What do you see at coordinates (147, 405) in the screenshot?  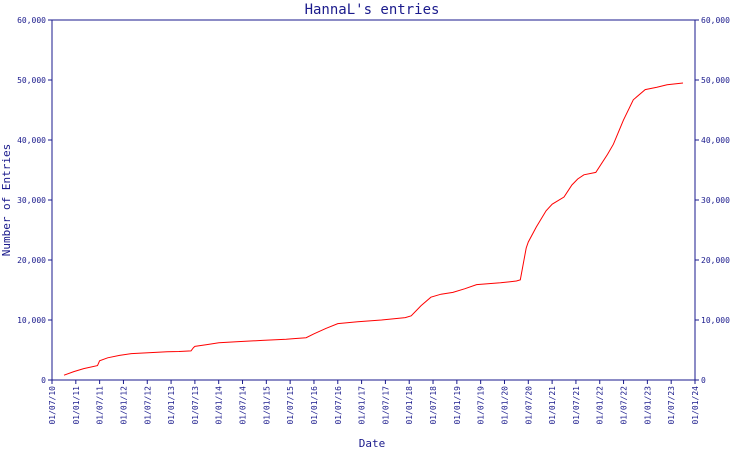 I see `x-tick-label: 01/07/12` at bounding box center [147, 405].